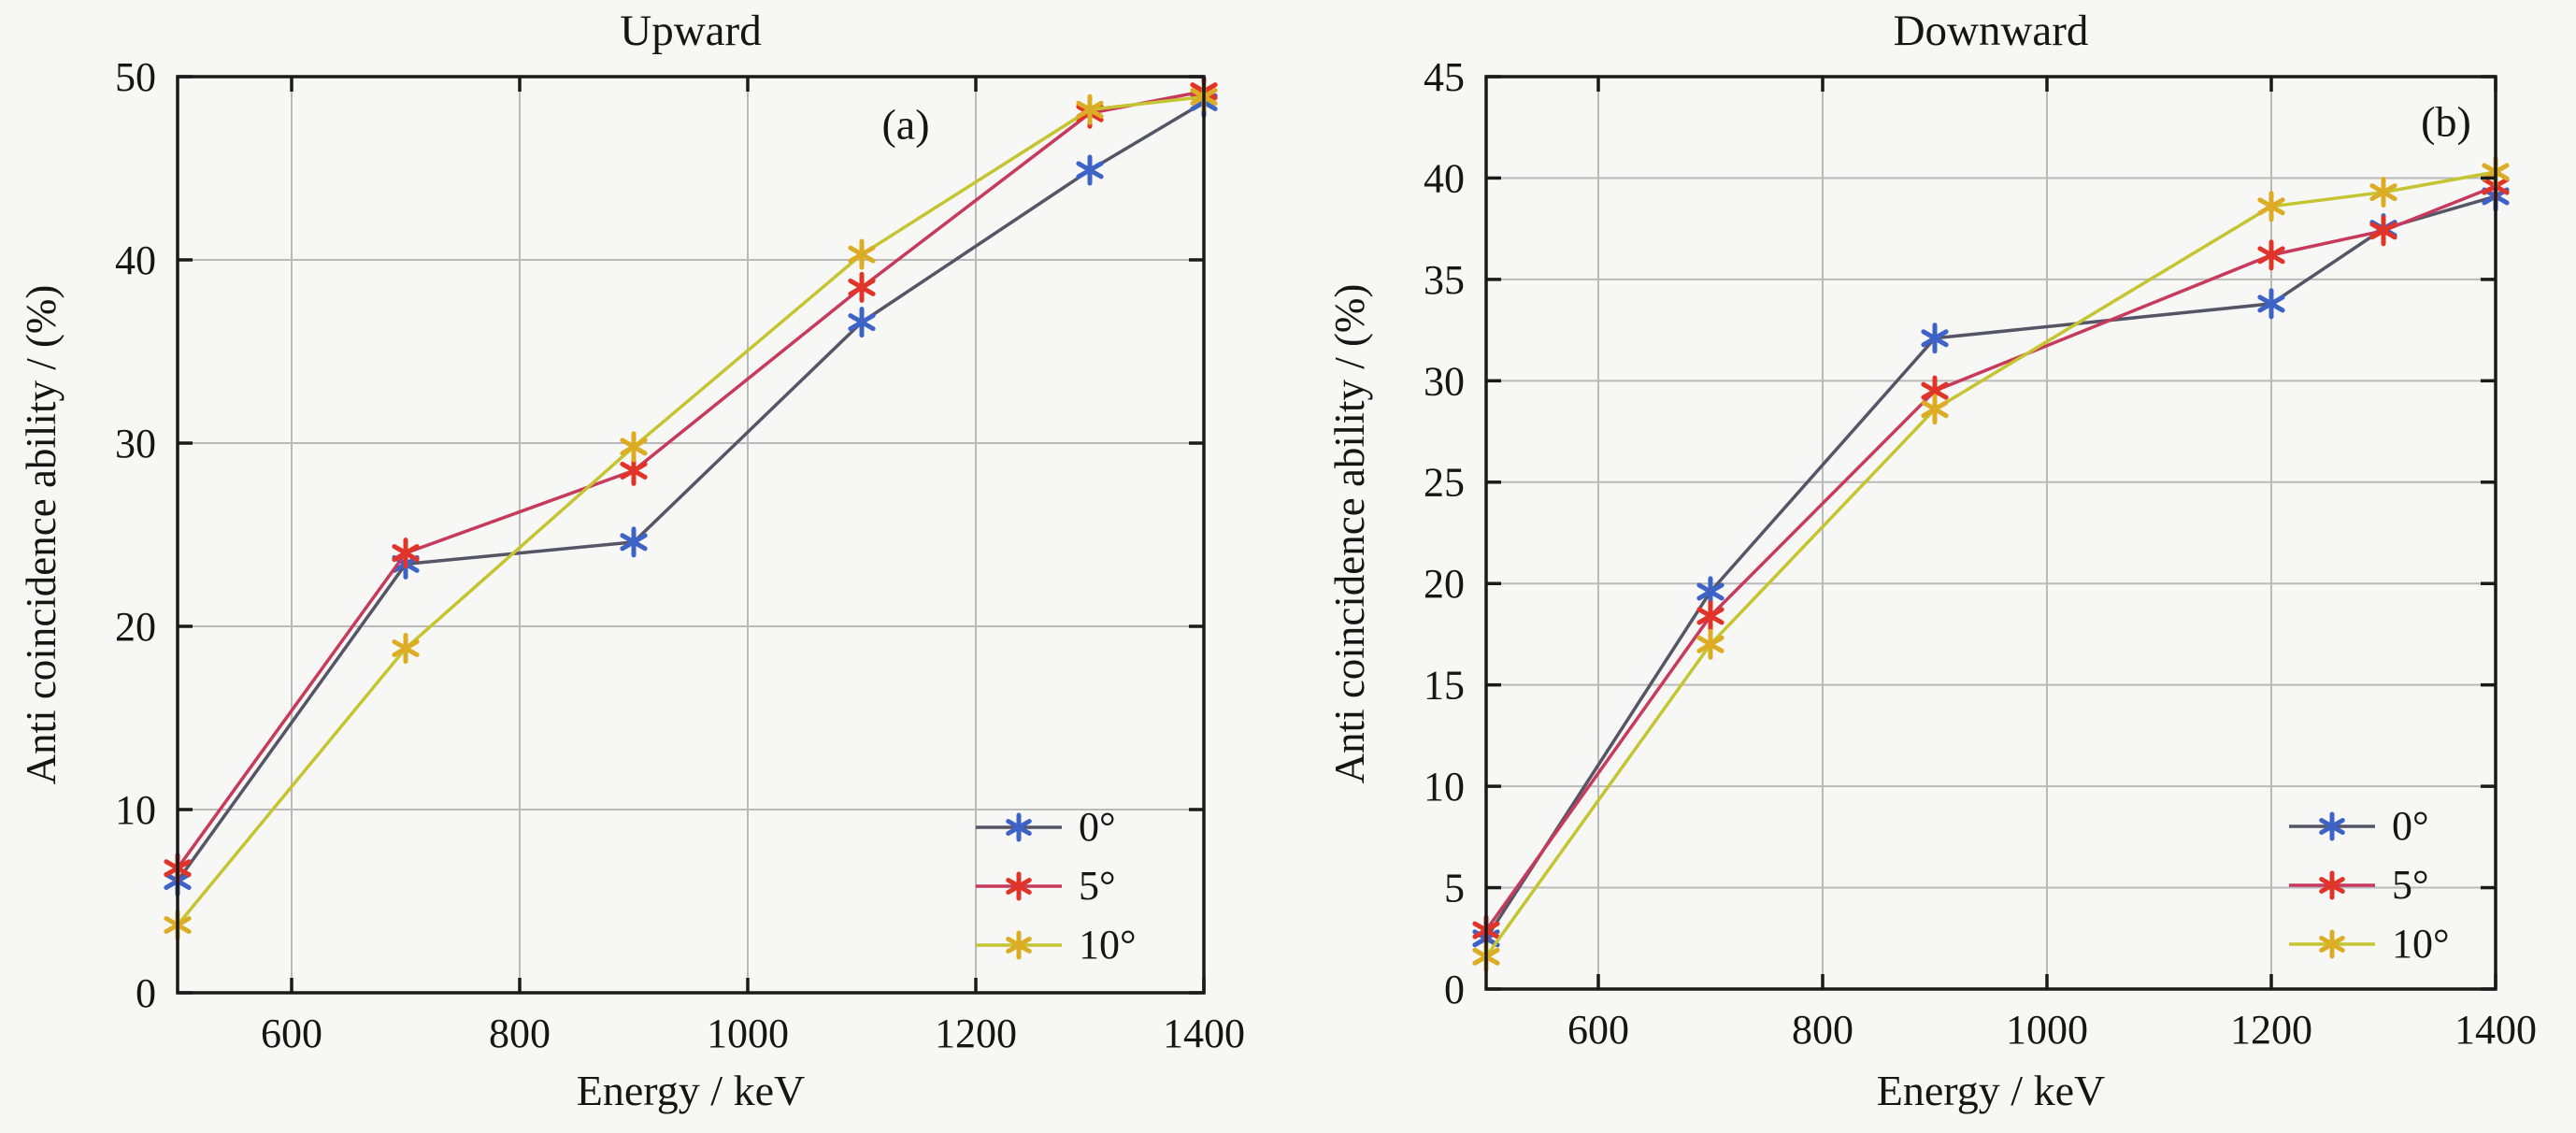 The height and width of the screenshot is (1133, 2576). I want to click on y-axis-label-upward: Anti coincidence ability / (%), so click(41, 534).